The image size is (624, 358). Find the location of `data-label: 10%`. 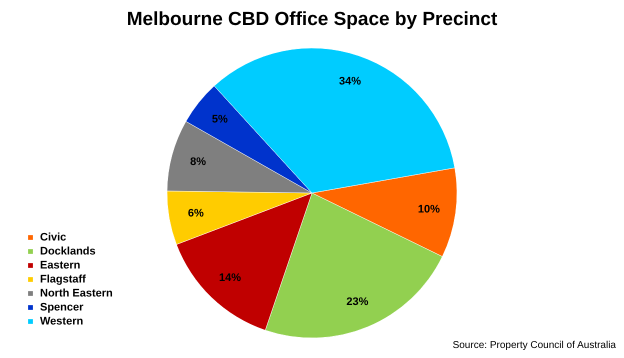

data-label: 10% is located at coordinates (429, 209).